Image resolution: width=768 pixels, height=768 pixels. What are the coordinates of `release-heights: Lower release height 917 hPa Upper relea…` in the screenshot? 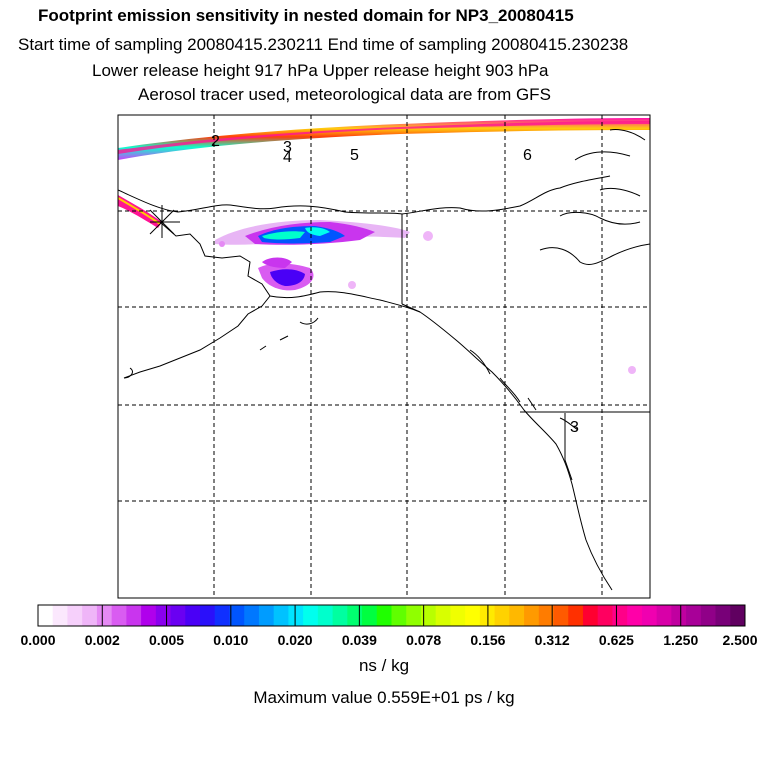 It's located at (320, 70).